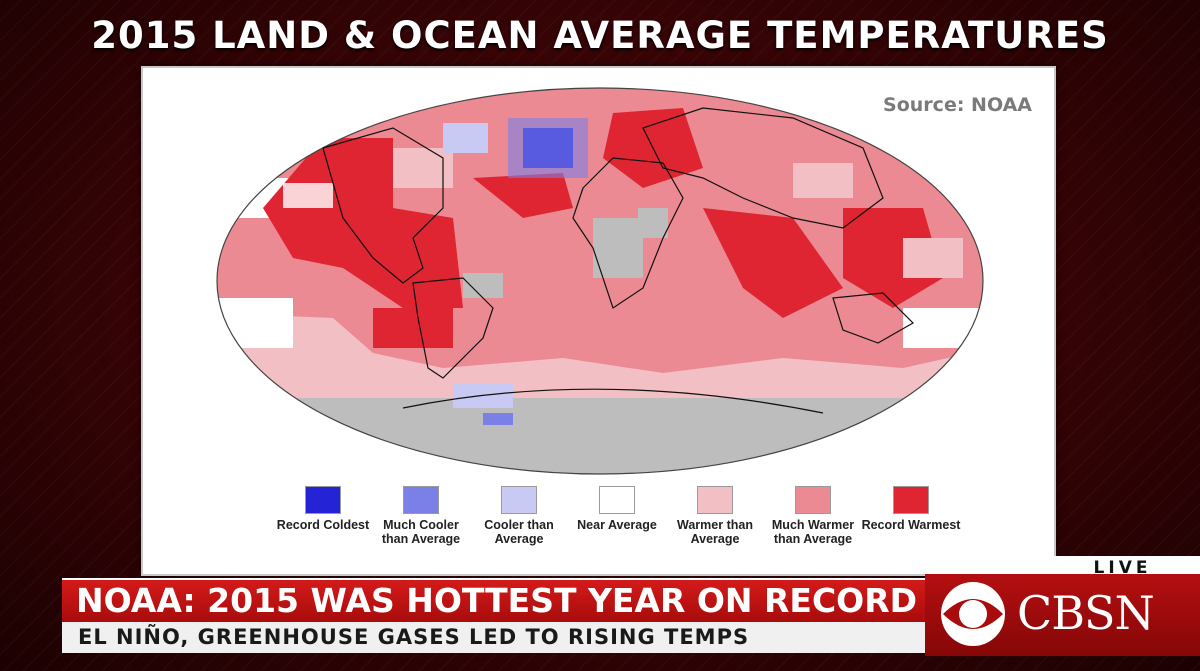  What do you see at coordinates (715, 516) in the screenshot?
I see `legend-item: Warmer than Average` at bounding box center [715, 516].